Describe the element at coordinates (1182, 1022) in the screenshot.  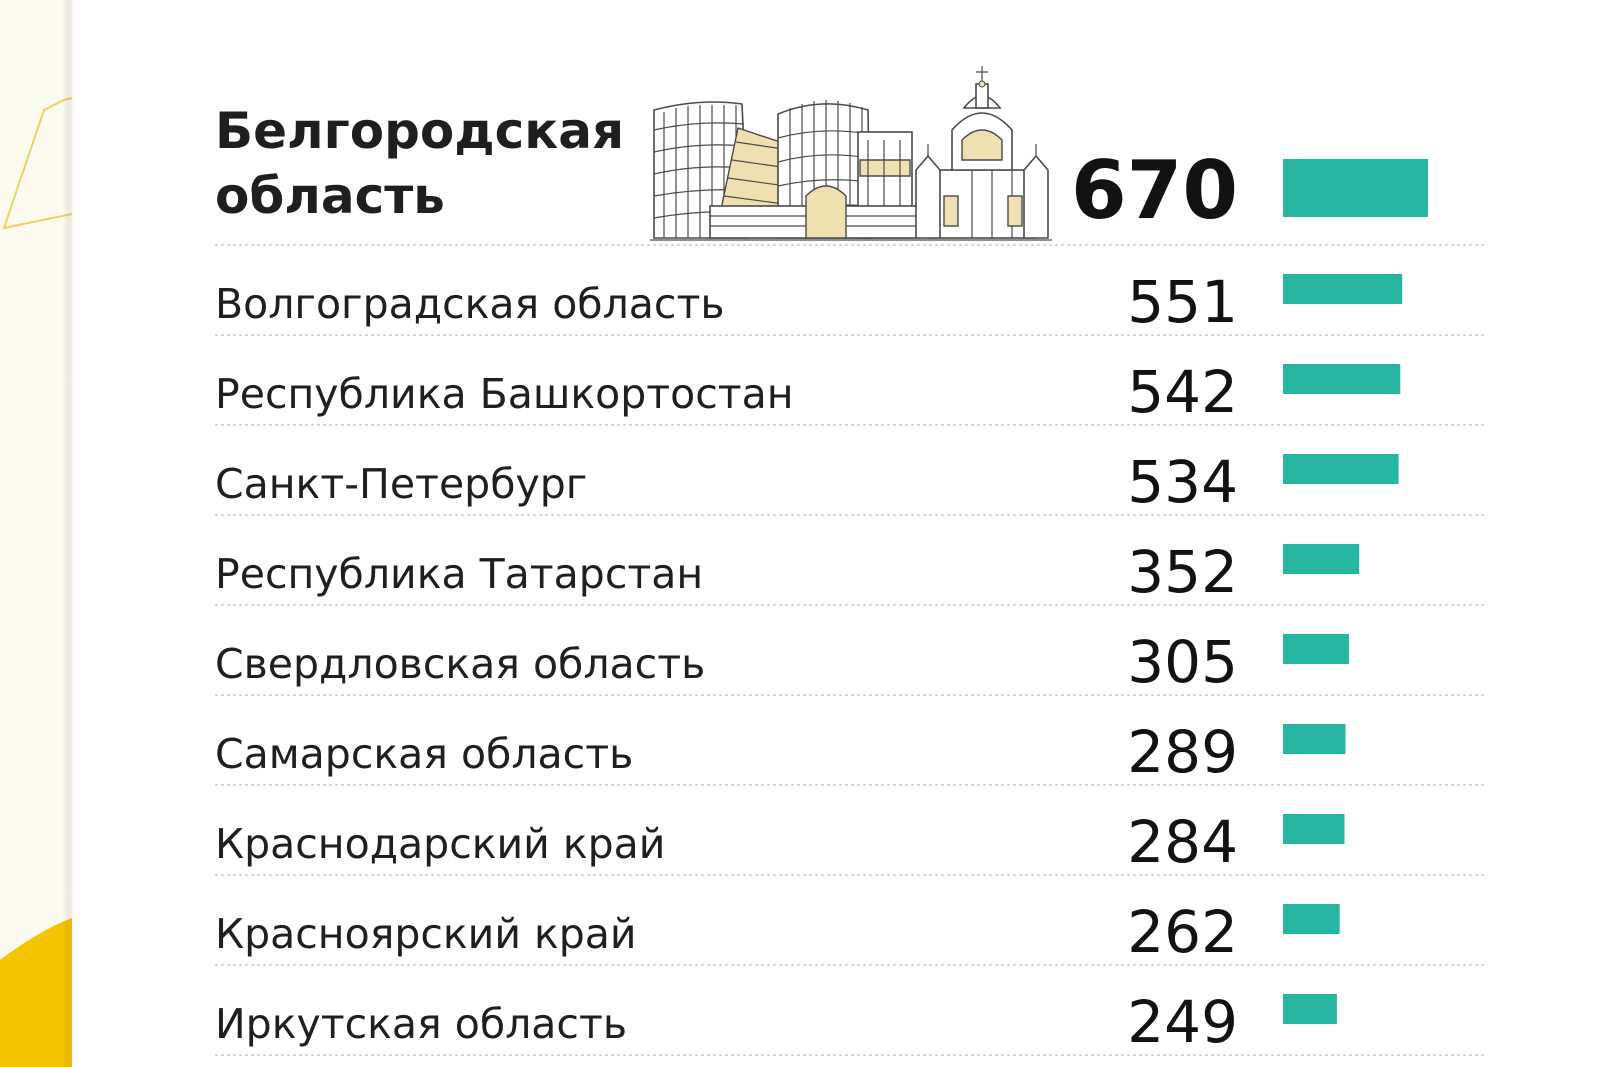
I see `value-label: 249` at that location.